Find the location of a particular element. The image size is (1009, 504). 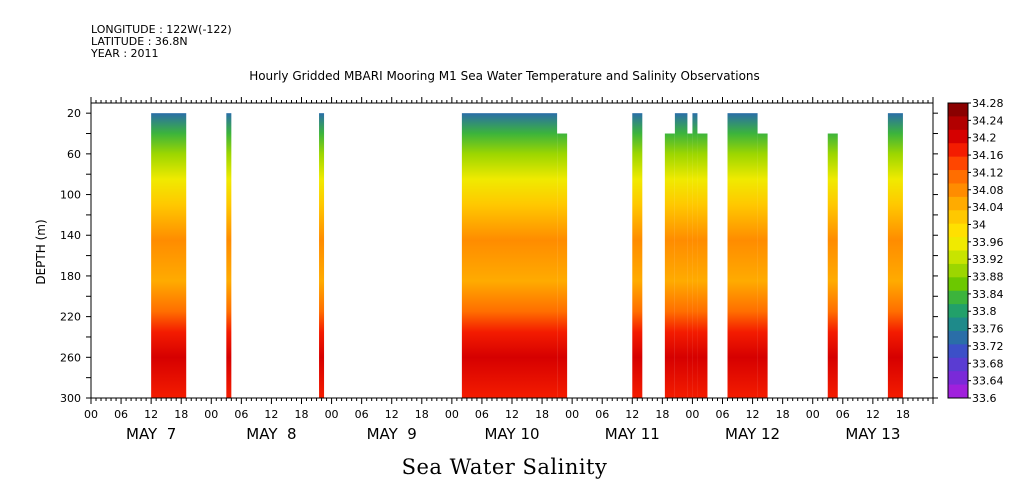

longitude-label: LONGITUDE : 122W(-122) is located at coordinates (161, 29).